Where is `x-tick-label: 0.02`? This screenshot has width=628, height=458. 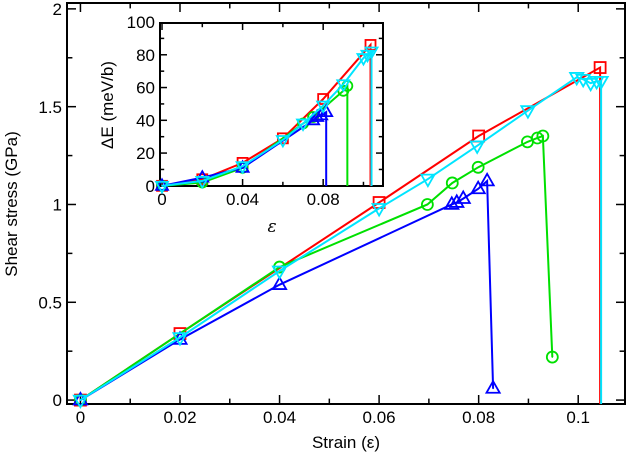
x-tick-label: 0.02 is located at coordinates (179, 417).